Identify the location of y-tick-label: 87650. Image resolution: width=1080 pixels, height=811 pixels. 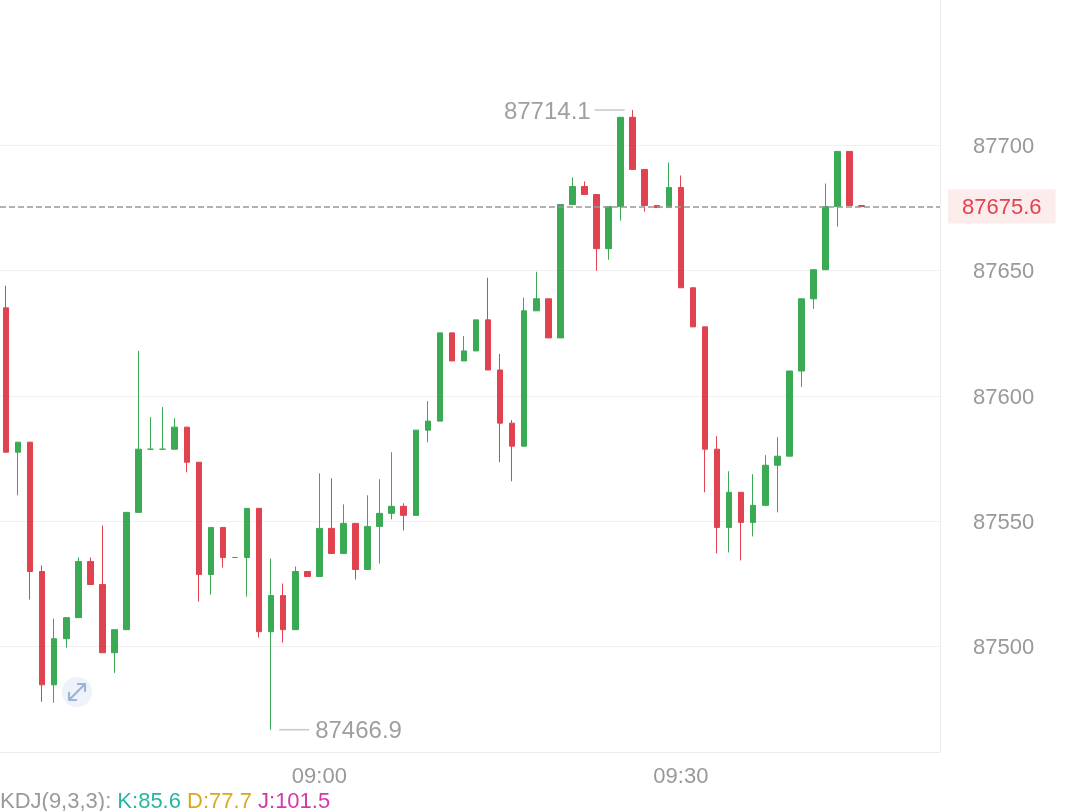
(1004, 271).